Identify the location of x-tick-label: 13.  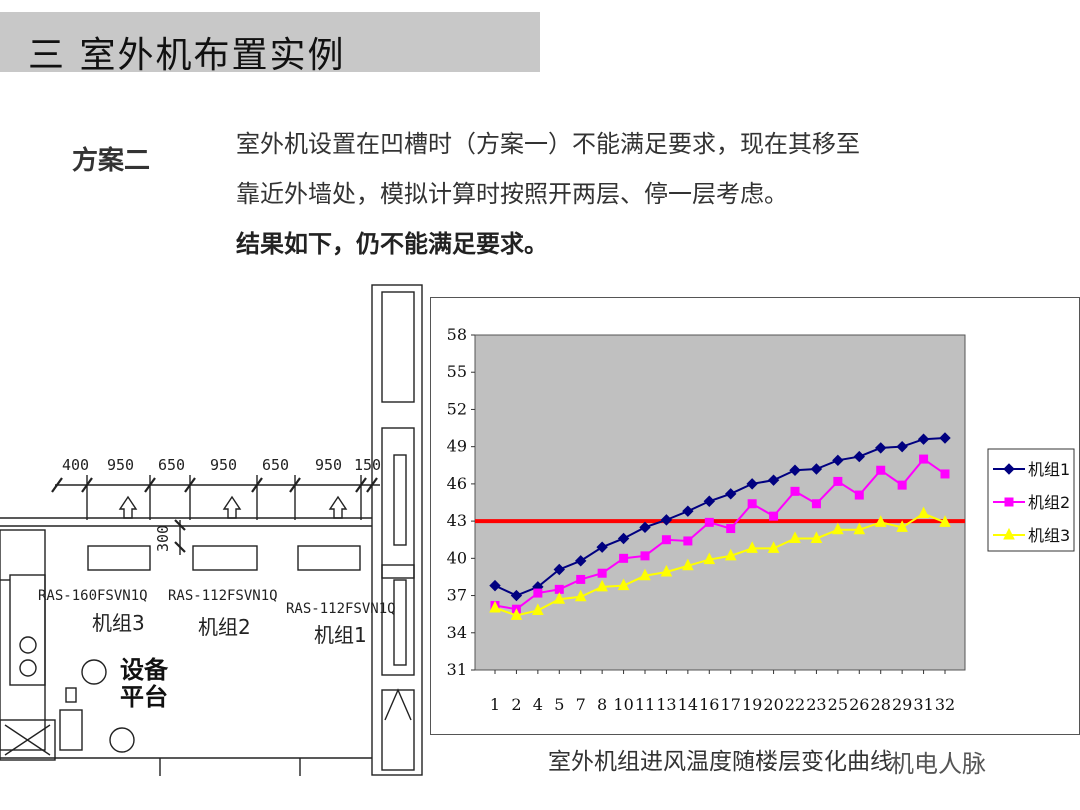
(666, 704).